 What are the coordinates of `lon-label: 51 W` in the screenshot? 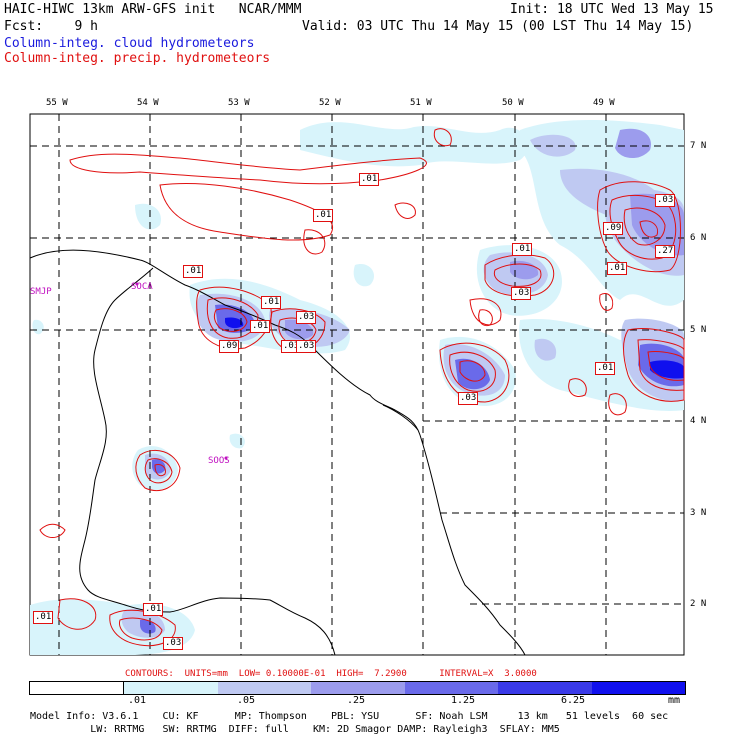 It's located at (421, 103).